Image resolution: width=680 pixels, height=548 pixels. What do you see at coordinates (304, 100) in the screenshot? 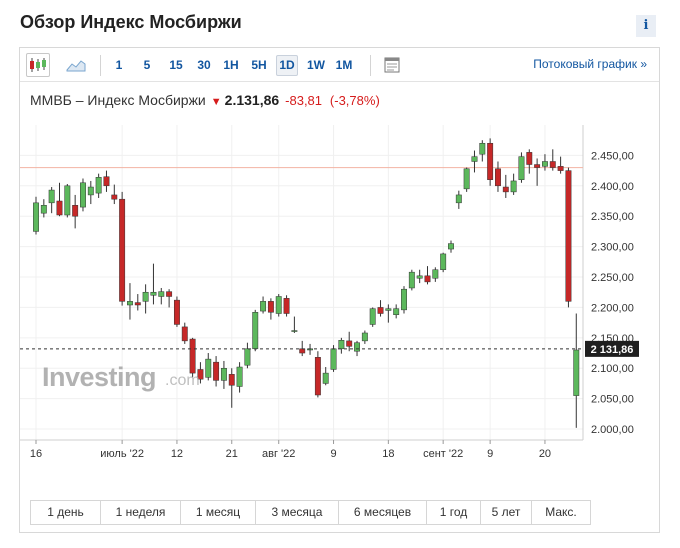
I see `price-change: -83,81` at bounding box center [304, 100].